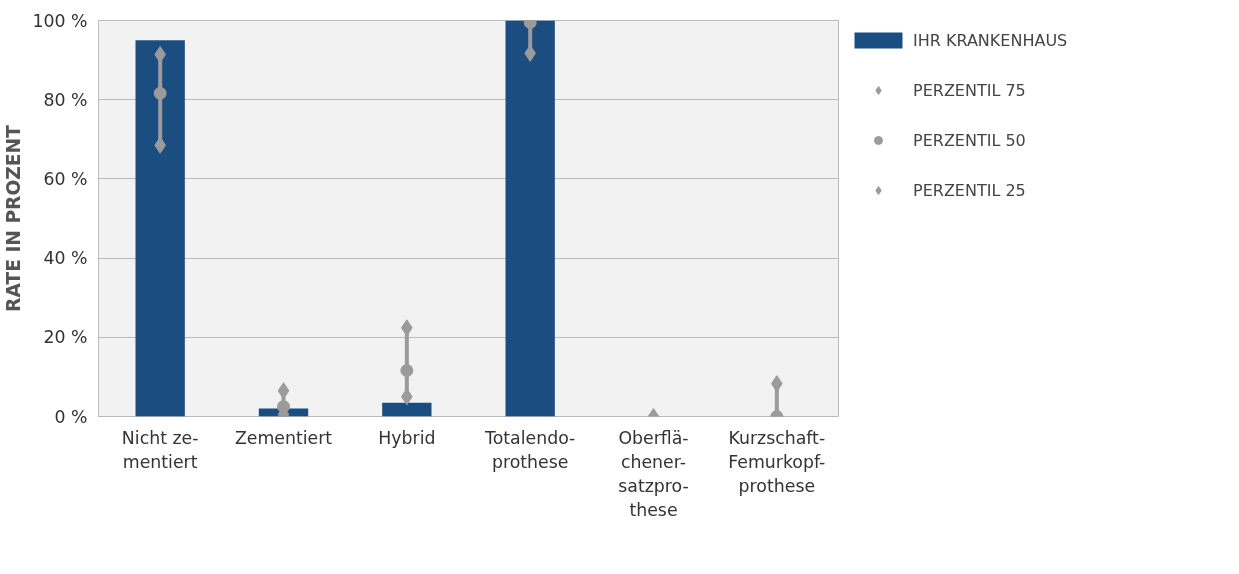 The image size is (1239, 574). What do you see at coordinates (65, 337) in the screenshot?
I see `y-tick-label: 20 %` at bounding box center [65, 337].